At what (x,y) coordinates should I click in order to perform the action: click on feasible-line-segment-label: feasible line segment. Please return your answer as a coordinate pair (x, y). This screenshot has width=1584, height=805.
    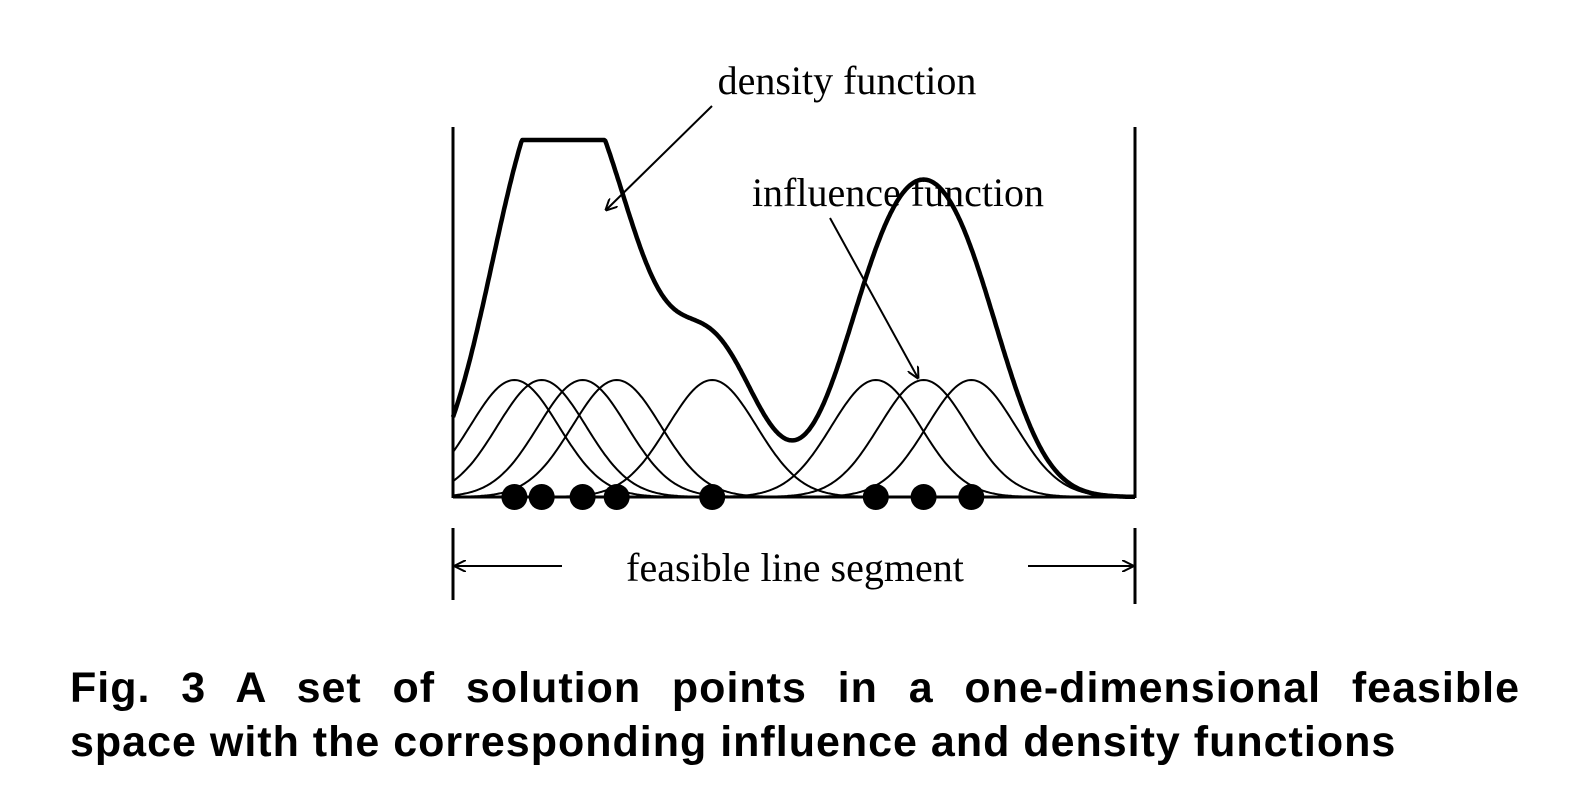
    Looking at the image, I should click on (795, 567).